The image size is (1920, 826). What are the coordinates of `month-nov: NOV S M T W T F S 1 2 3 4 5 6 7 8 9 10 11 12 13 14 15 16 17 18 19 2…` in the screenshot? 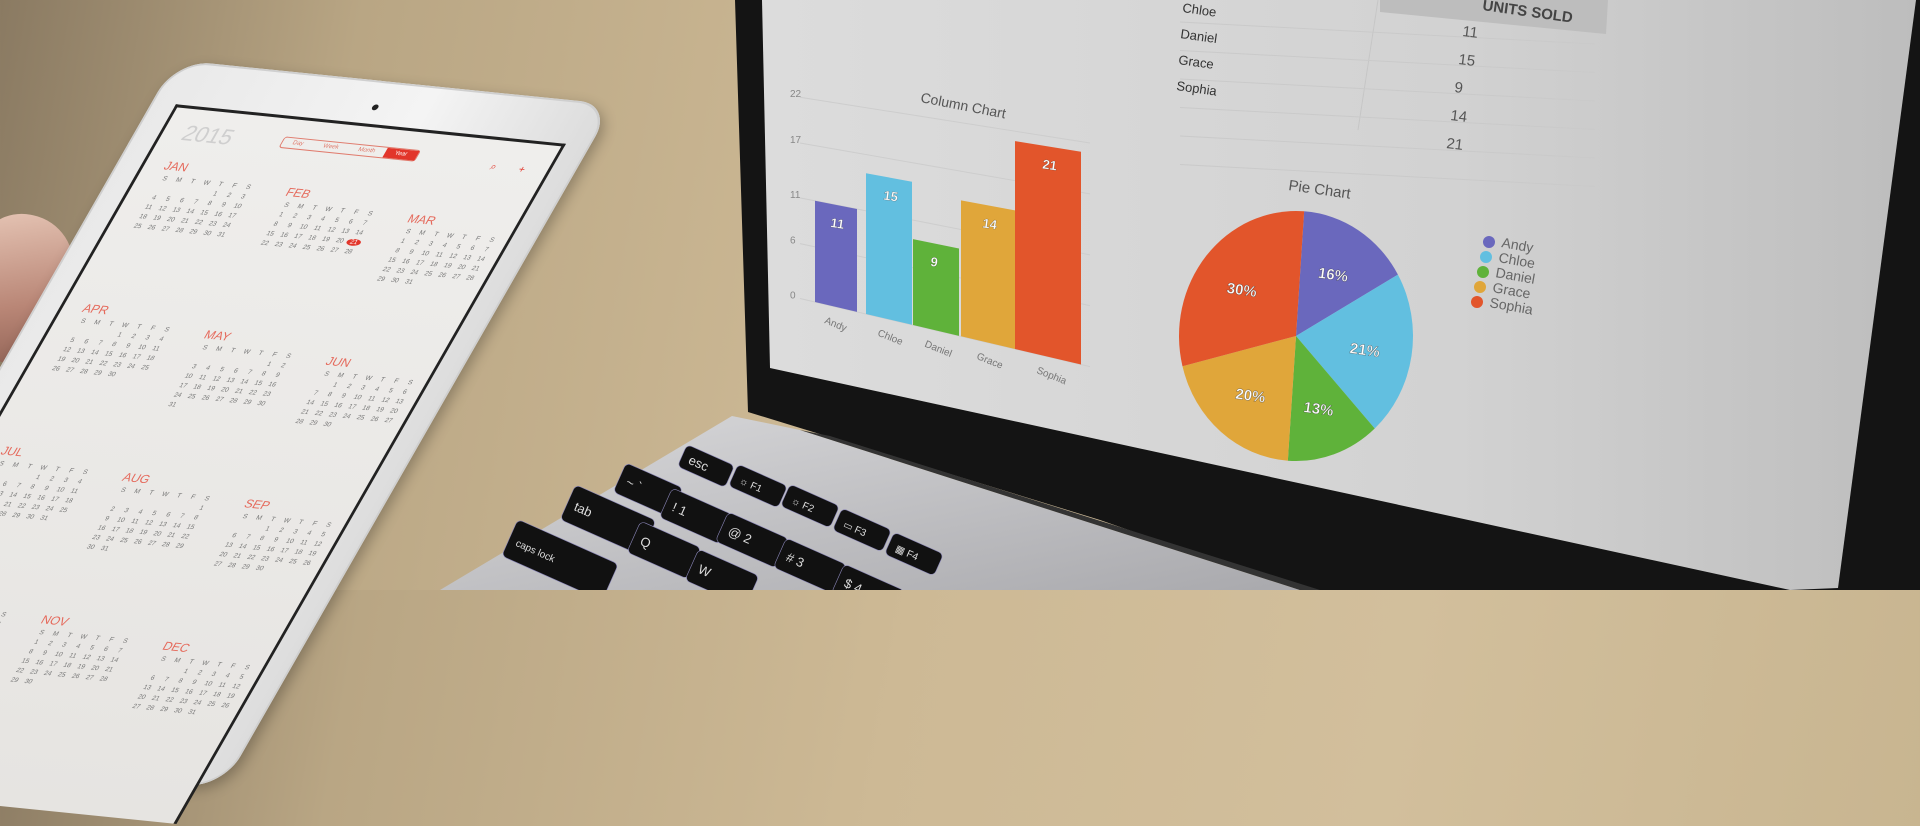 It's located at (81, 653).